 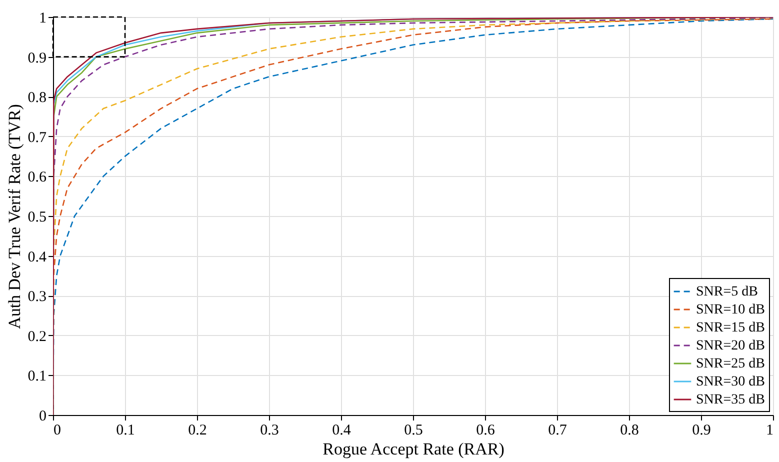 What do you see at coordinates (14, 216) in the screenshot?
I see `y-axis-title: Auth Dev True Verif Rate (TVR)` at bounding box center [14, 216].